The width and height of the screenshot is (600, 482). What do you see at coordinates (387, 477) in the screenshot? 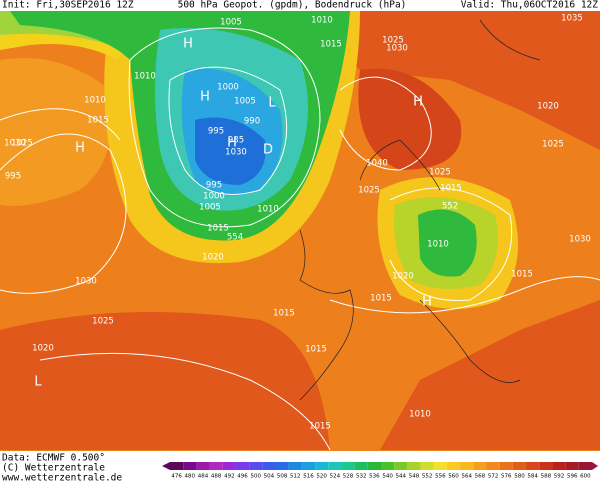
I see `colorbar-label: 540` at bounding box center [387, 477].